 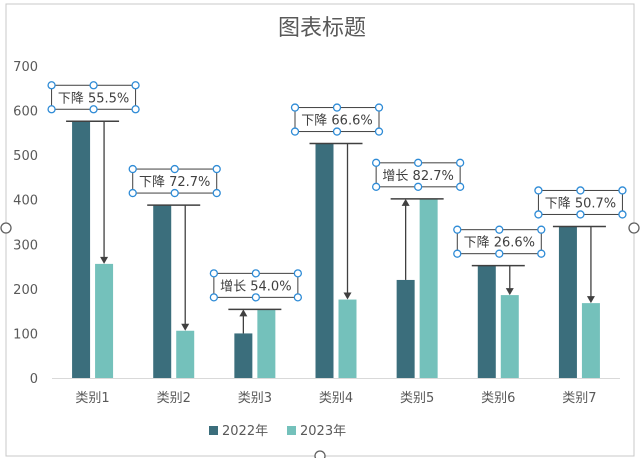 What do you see at coordinates (580, 245) in the screenshot?
I see `annotation-7: 下降 50.7%` at bounding box center [580, 245].